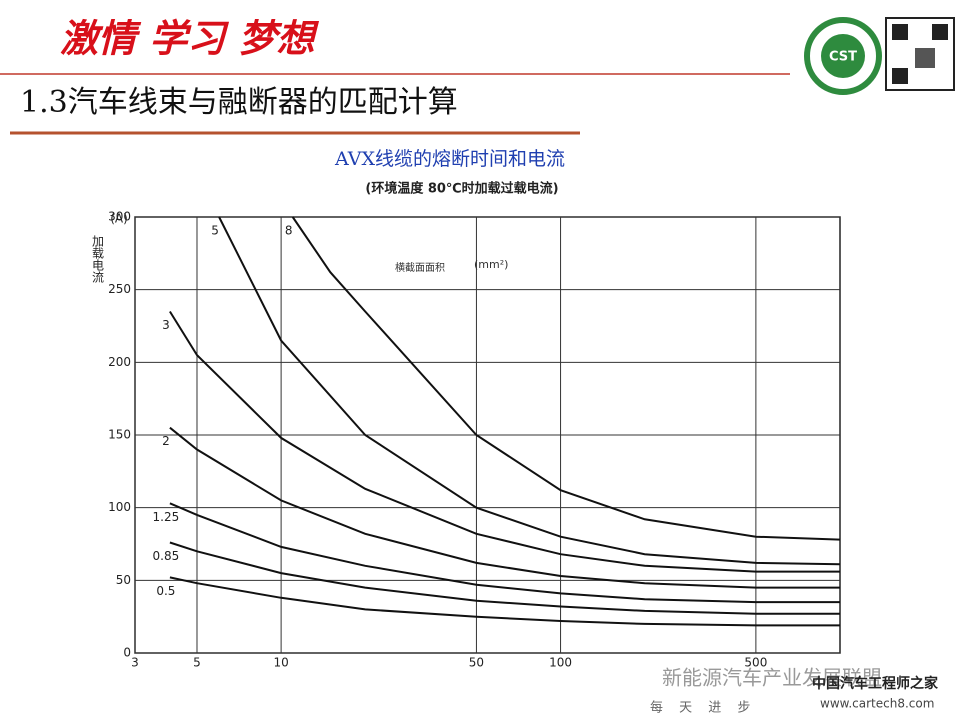 Image resolution: width=960 pixels, height=720 pixels. I want to click on watermark-site: 中国汽车工程师之家, so click(875, 683).